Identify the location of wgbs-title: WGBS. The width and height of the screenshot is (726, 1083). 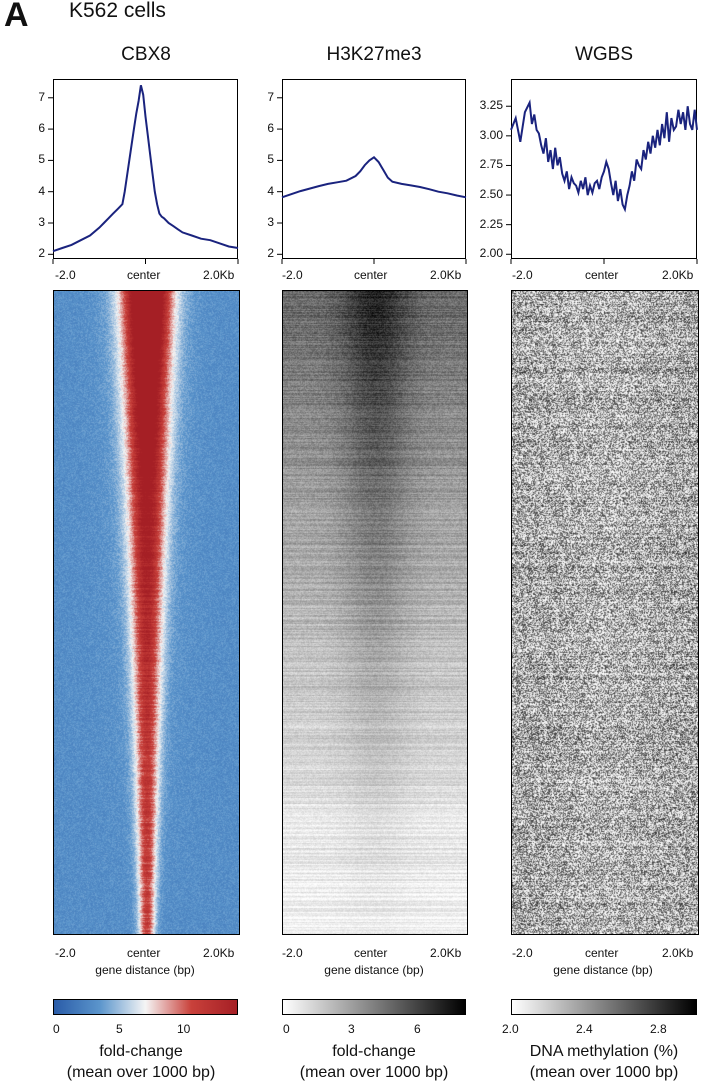
(604, 54).